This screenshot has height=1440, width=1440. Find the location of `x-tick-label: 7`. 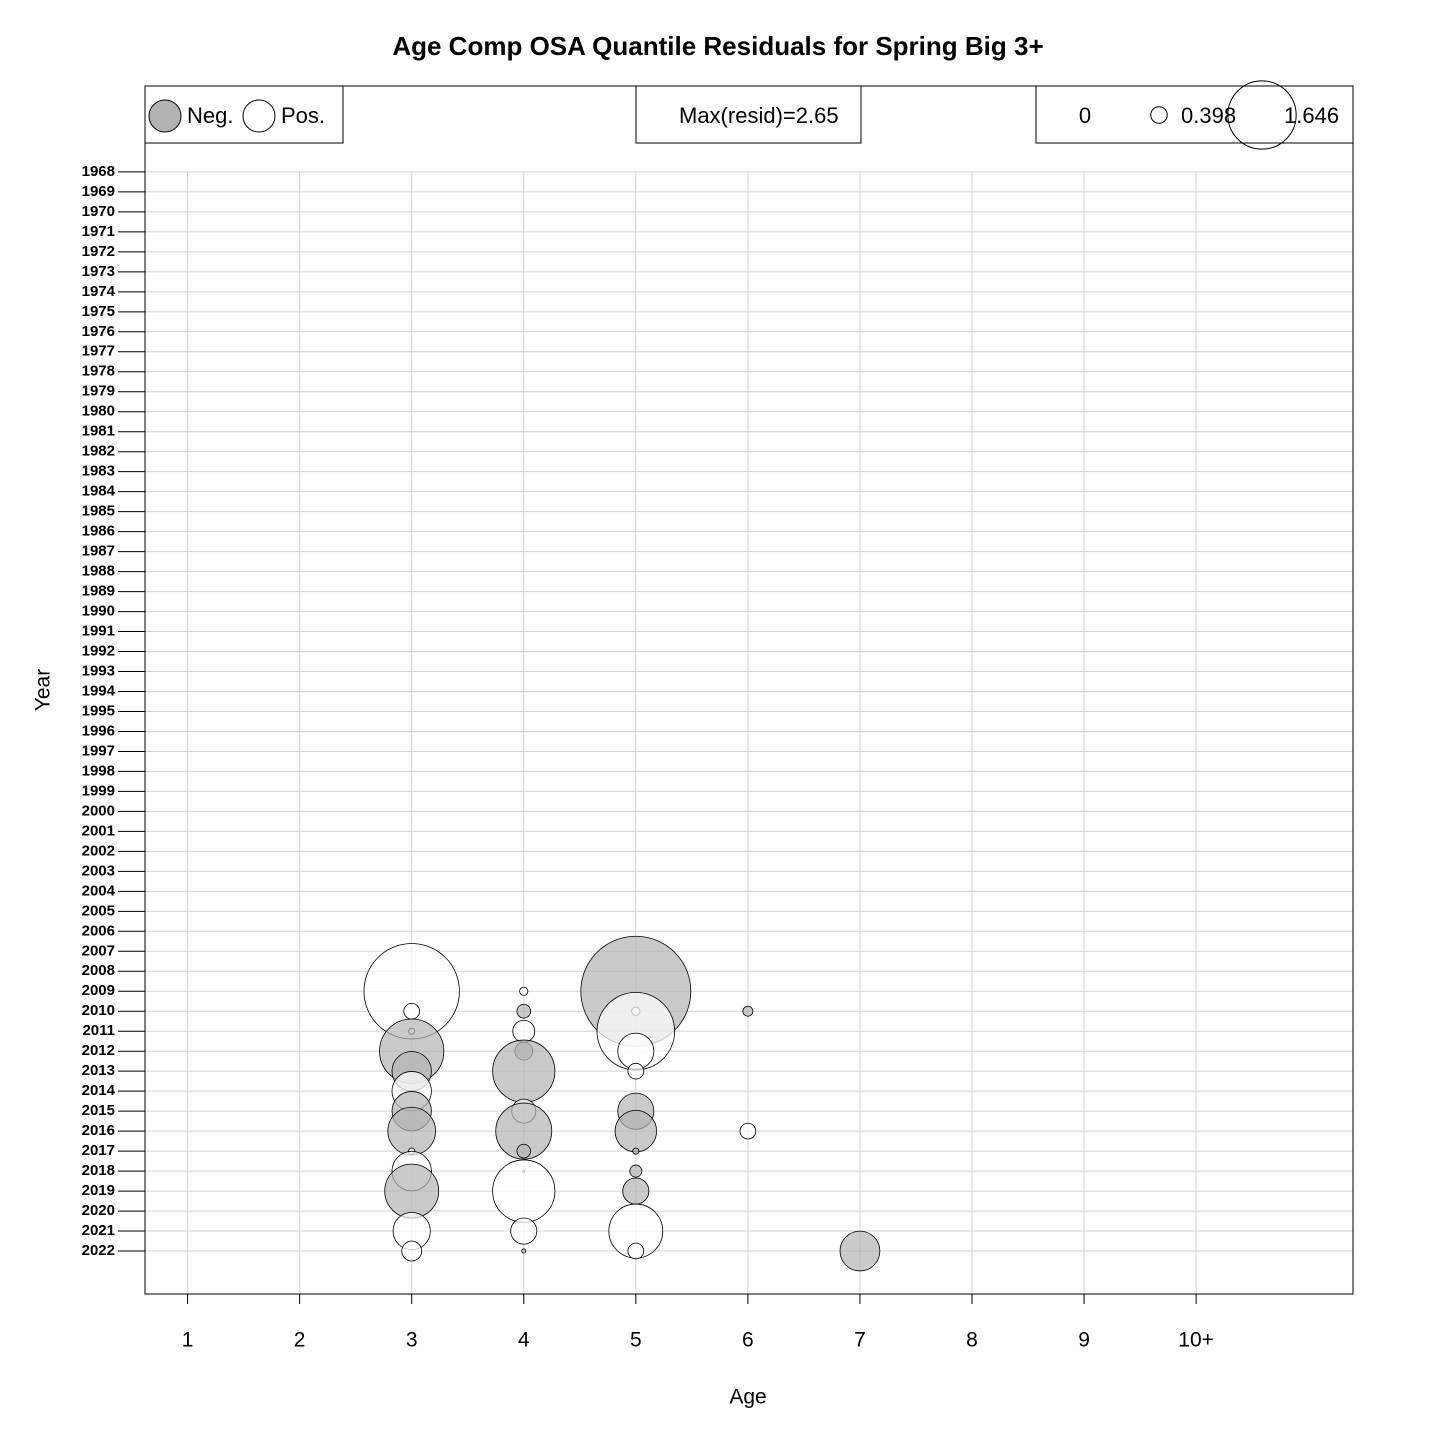

x-tick-label: 7 is located at coordinates (860, 1340).